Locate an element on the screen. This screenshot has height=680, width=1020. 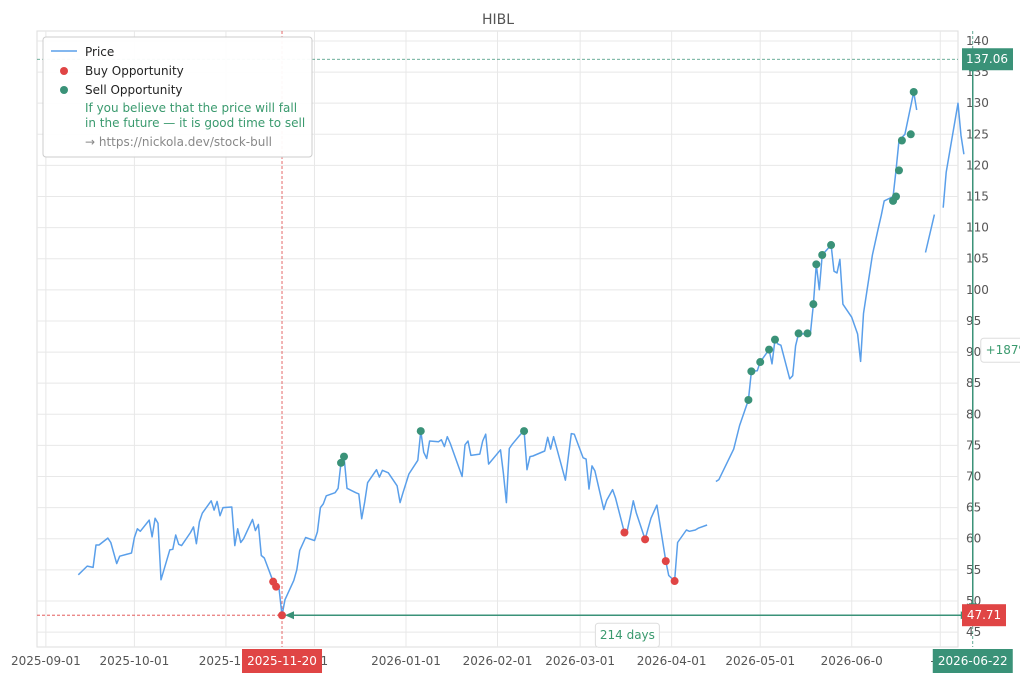
x-tick-label: 2025-10-01 is located at coordinates (135, 661).